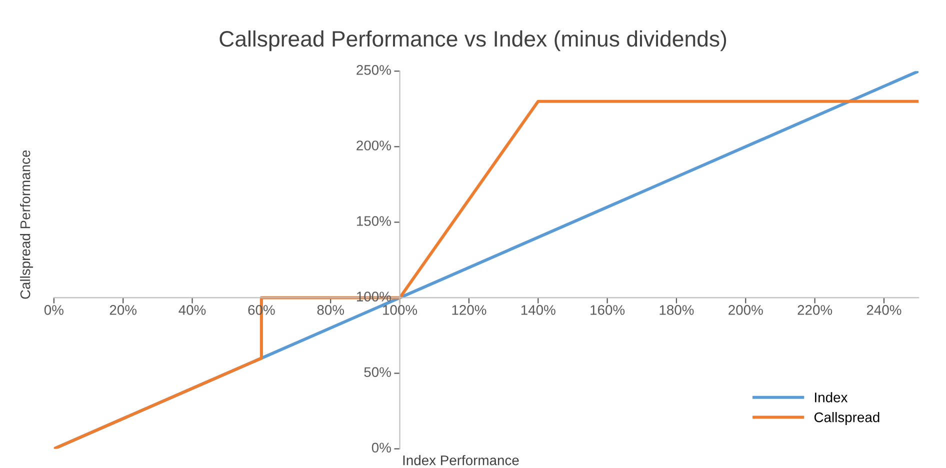  Describe the element at coordinates (461, 460) in the screenshot. I see `x-axis-title: Index Performance` at that location.